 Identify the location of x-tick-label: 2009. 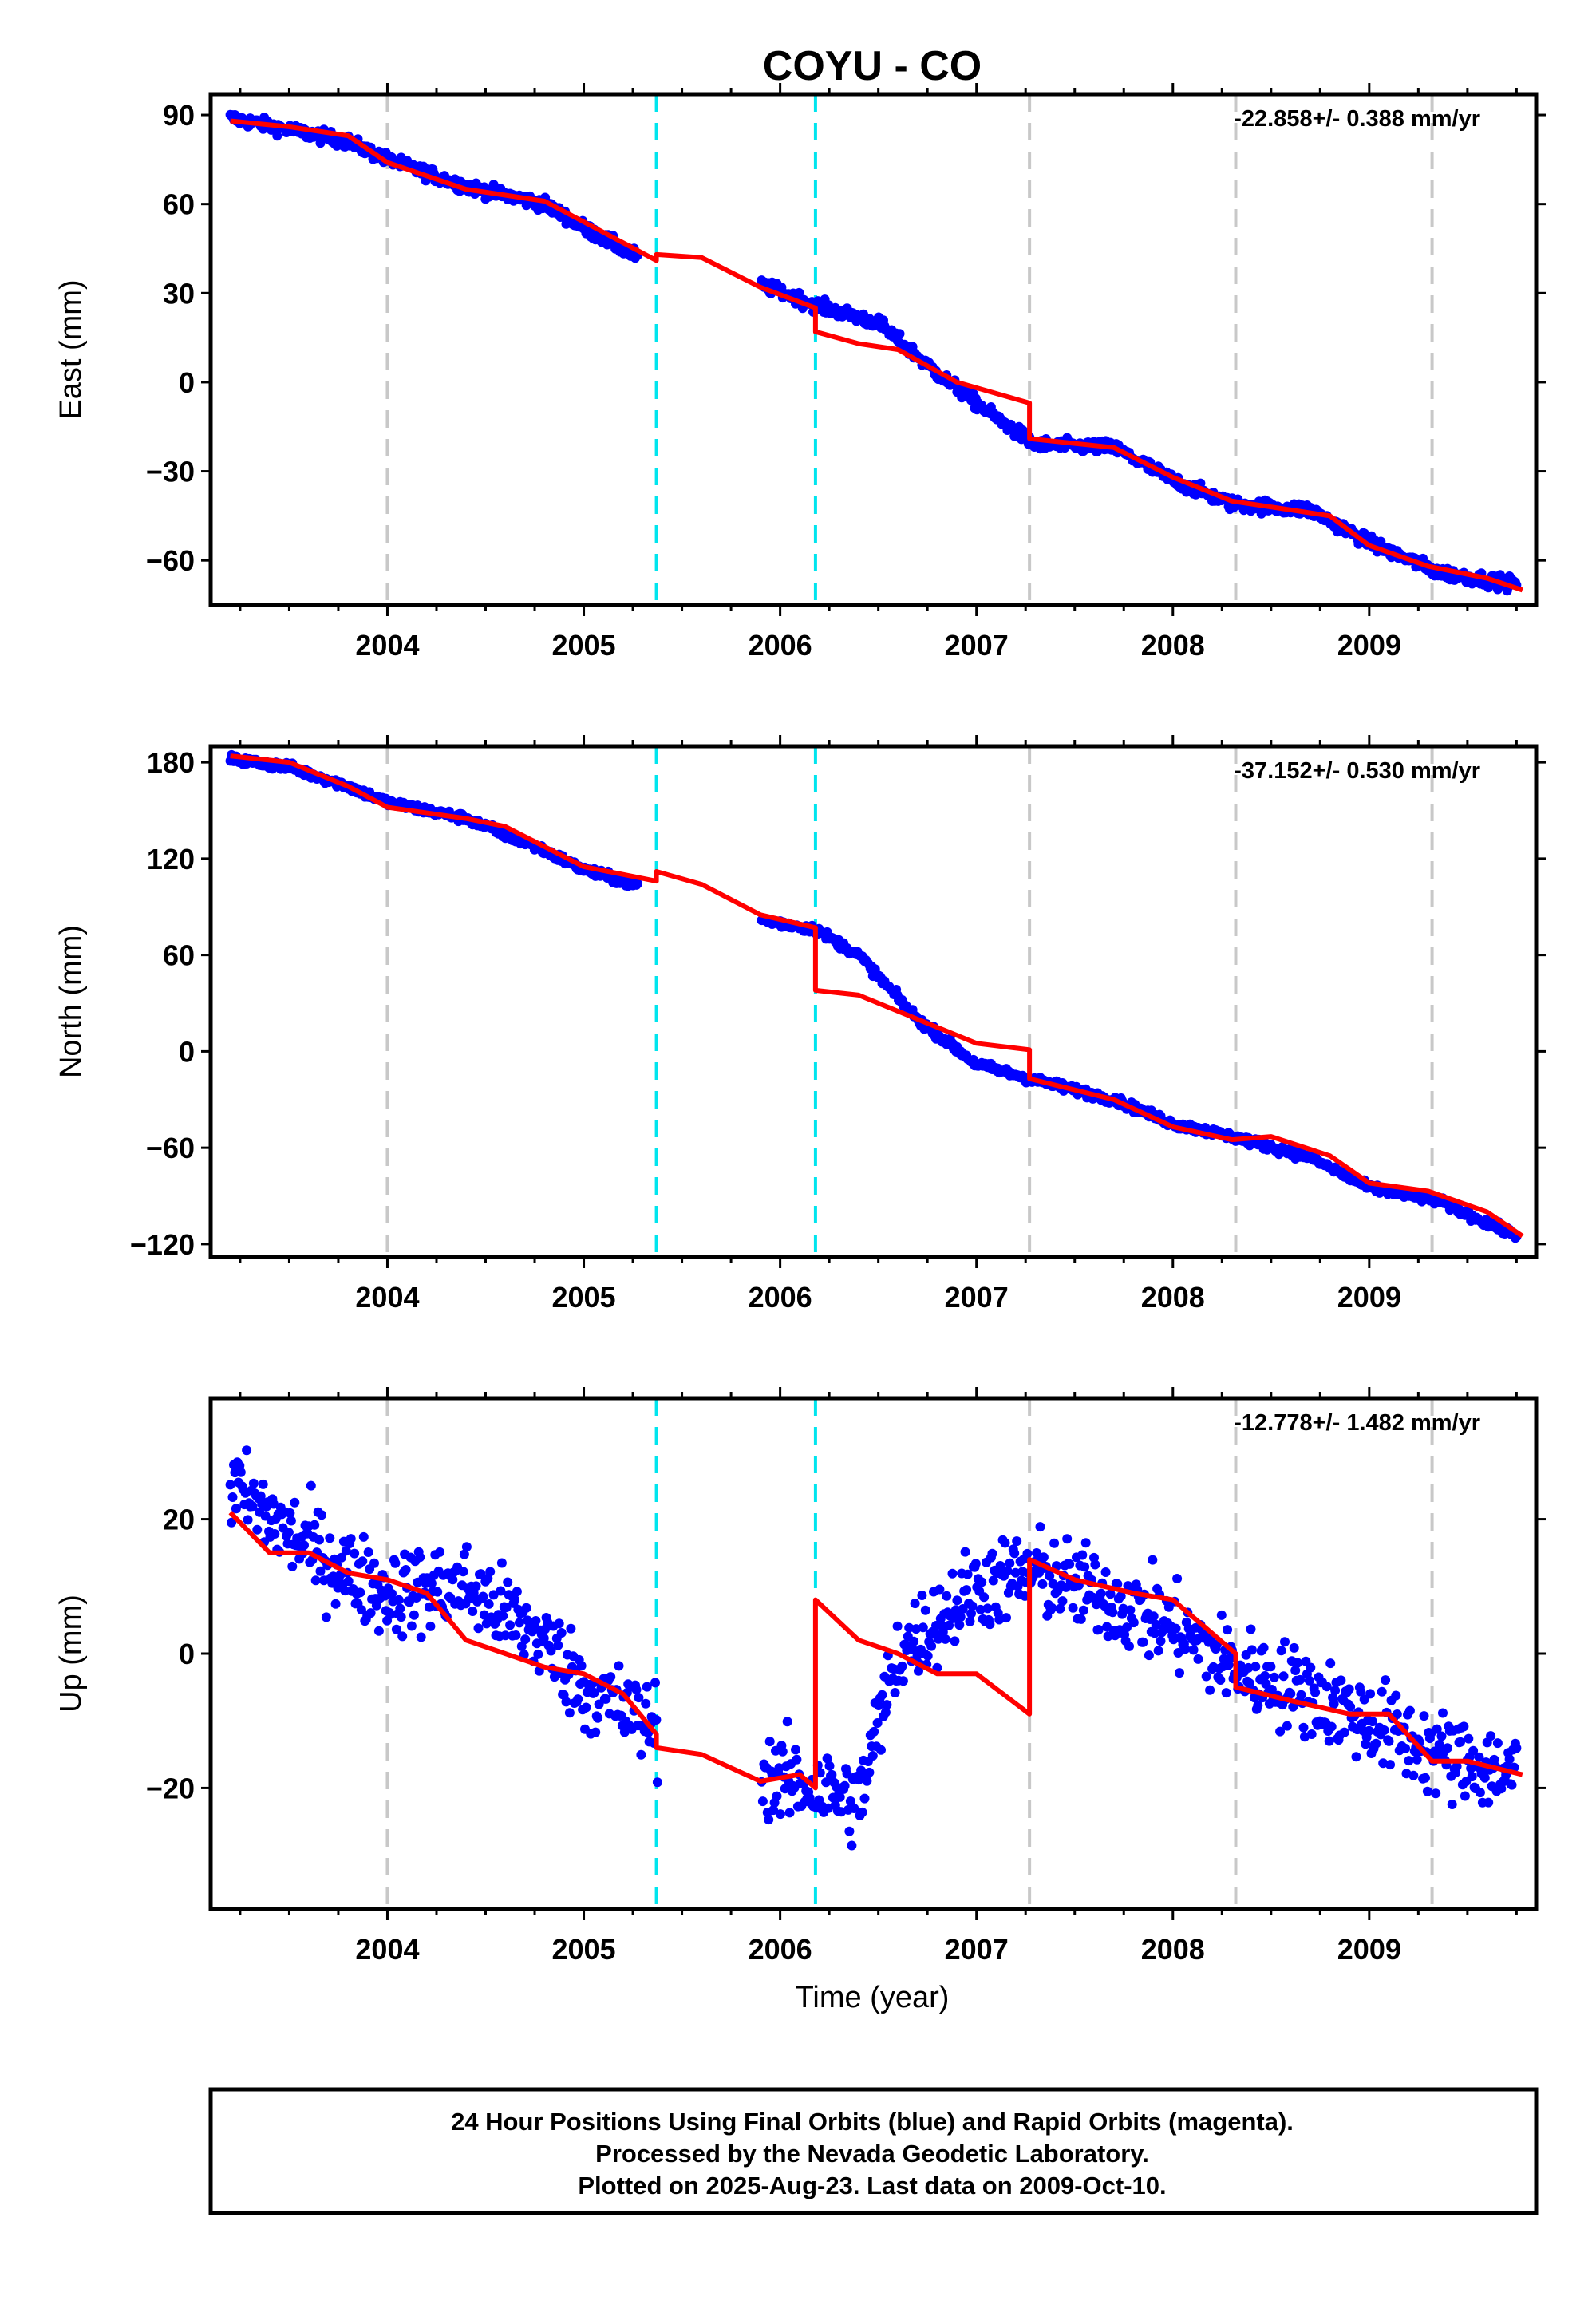
(1369, 645).